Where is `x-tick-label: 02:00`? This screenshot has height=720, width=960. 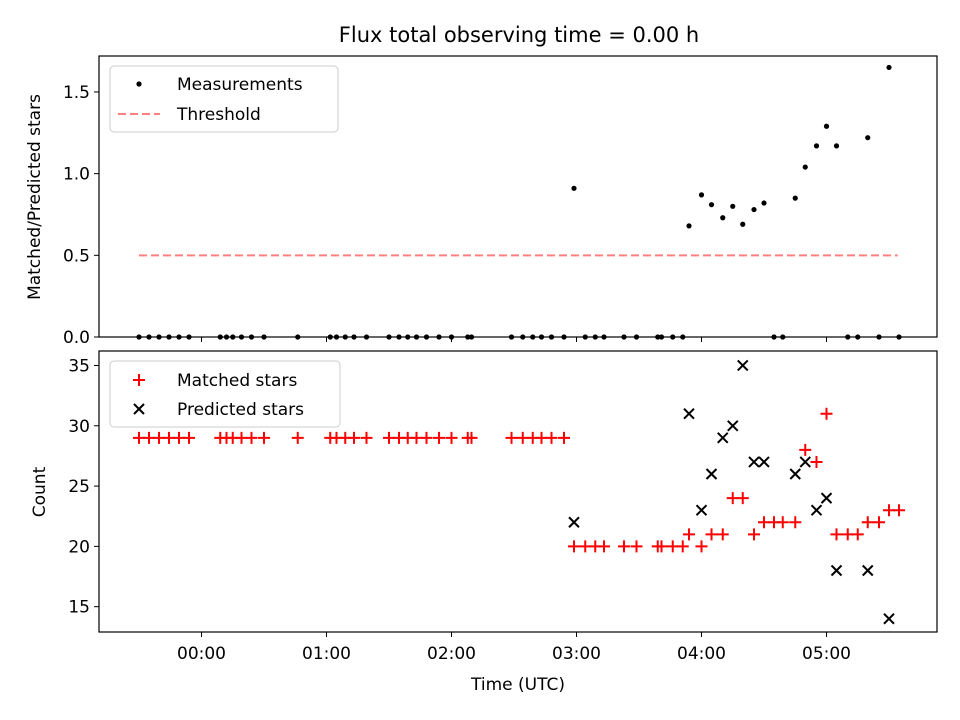 x-tick-label: 02:00 is located at coordinates (451, 654).